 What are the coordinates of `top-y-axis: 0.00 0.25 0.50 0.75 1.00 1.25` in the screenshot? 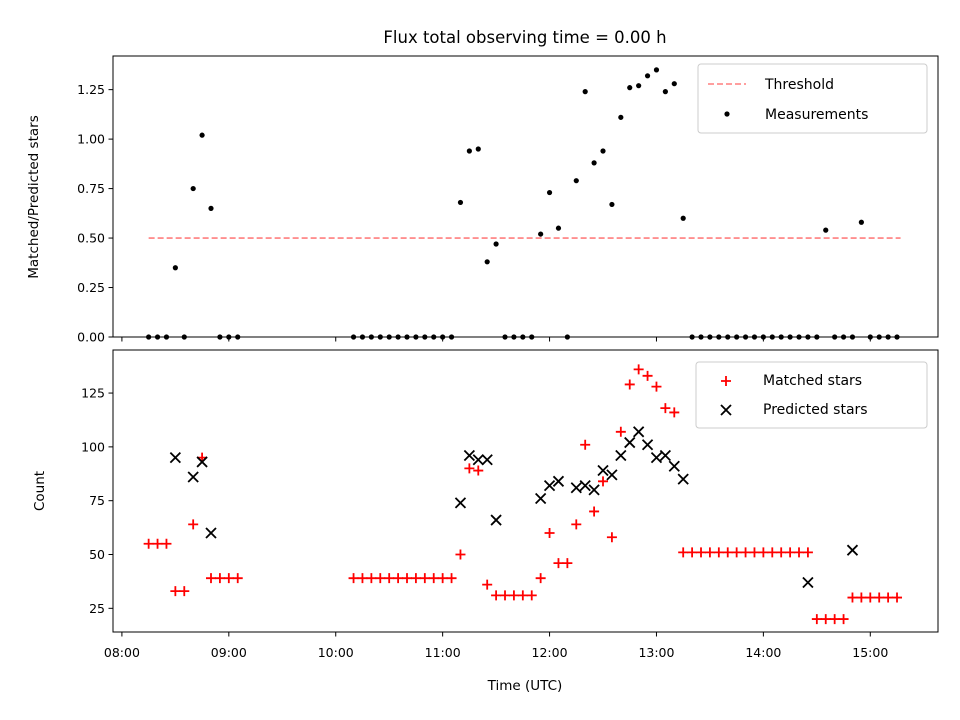 It's located at (95, 213).